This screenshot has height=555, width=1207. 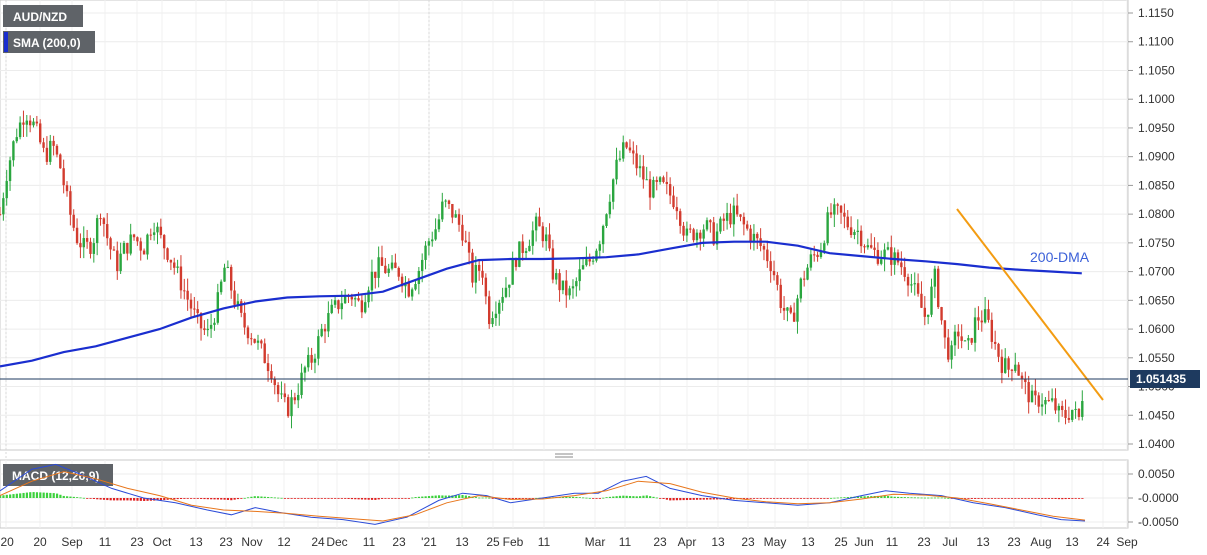 What do you see at coordinates (1156, 415) in the screenshot?
I see `price-tick-label: 1.0450` at bounding box center [1156, 415].